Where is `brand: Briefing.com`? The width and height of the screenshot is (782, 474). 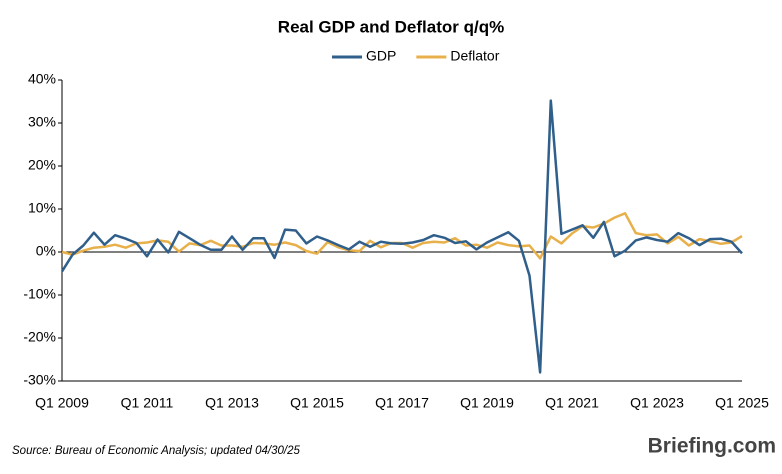 brand: Briefing.com is located at coordinates (712, 446).